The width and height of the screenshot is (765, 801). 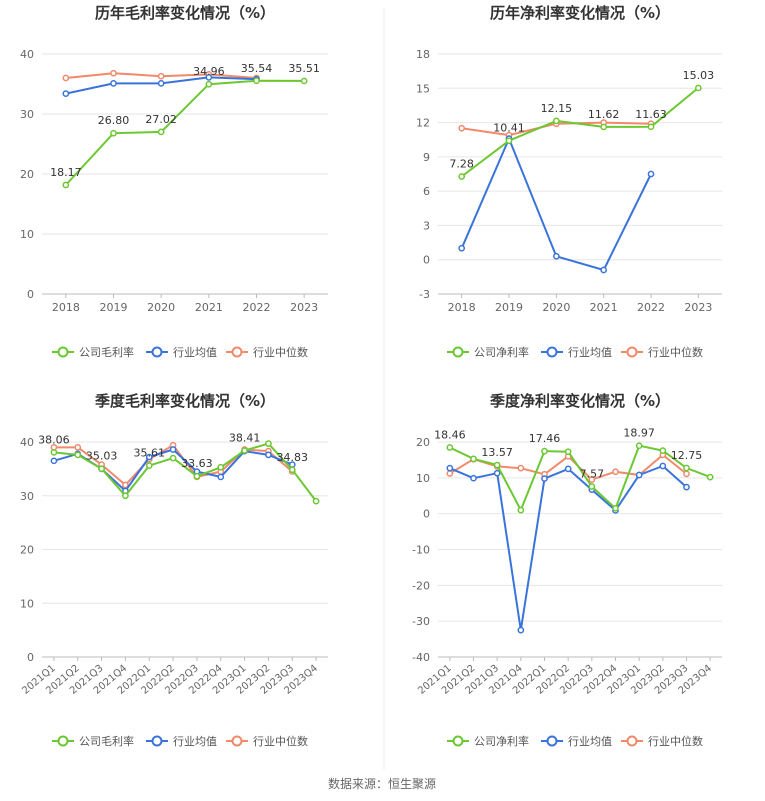 I want to click on data-label: 27.02, so click(x=161, y=119).